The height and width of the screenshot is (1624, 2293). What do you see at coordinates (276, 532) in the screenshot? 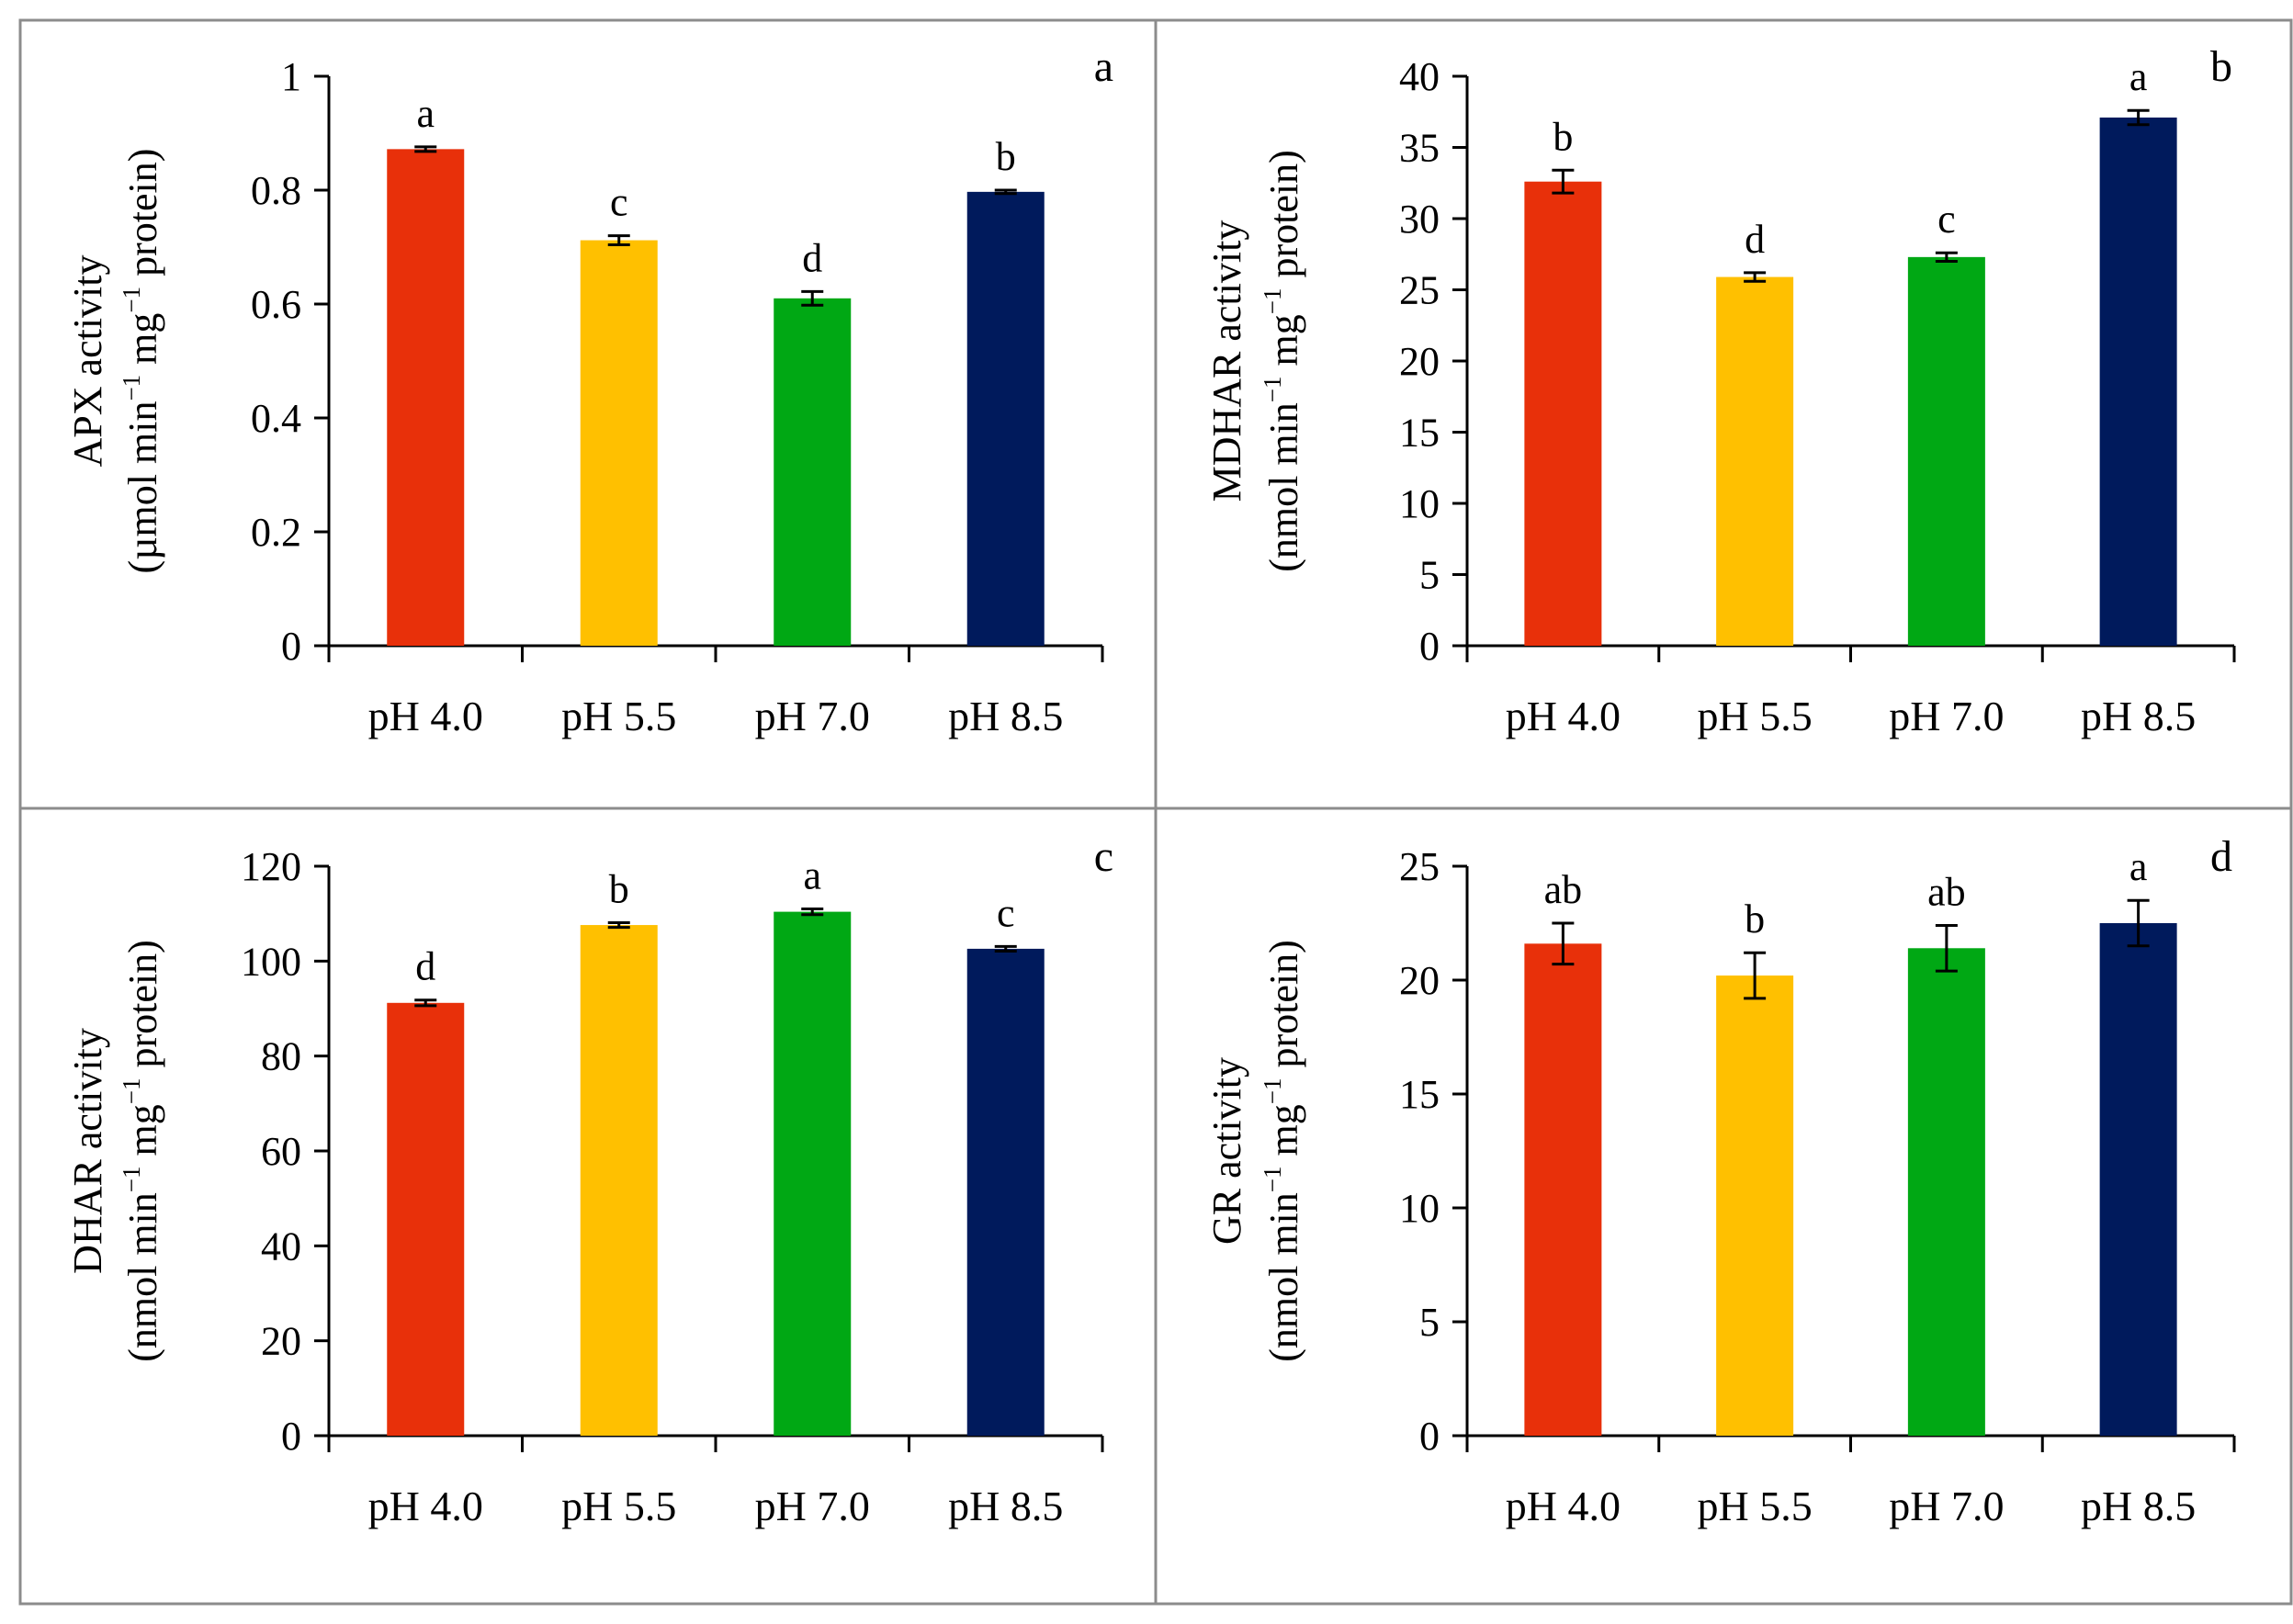
I see `y-tick-label: 0.2` at bounding box center [276, 532].